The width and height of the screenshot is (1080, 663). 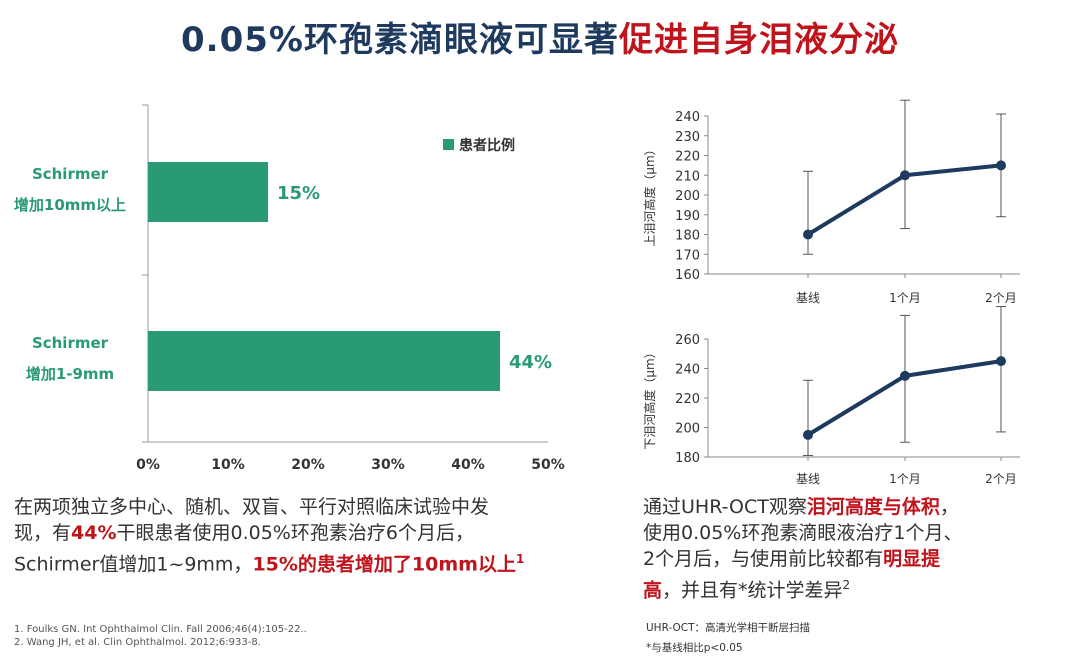 What do you see at coordinates (70, 205) in the screenshot?
I see `category-label: 增加10mm以上` at bounding box center [70, 205].